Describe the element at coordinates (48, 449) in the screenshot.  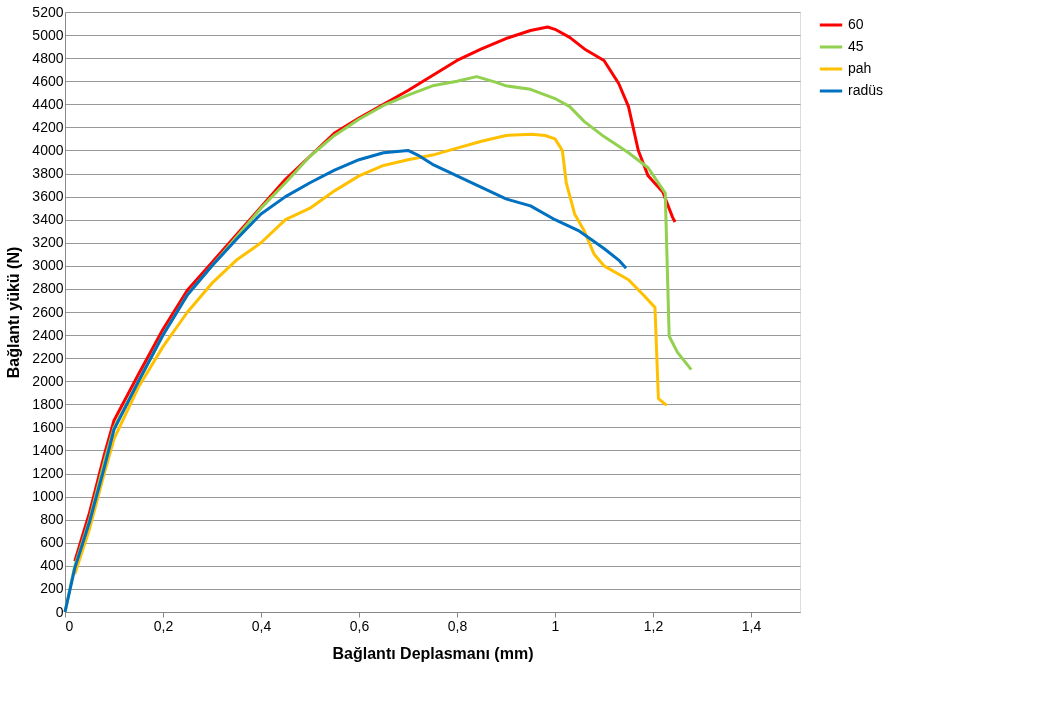
I see `y-tick-label: 1400` at that location.